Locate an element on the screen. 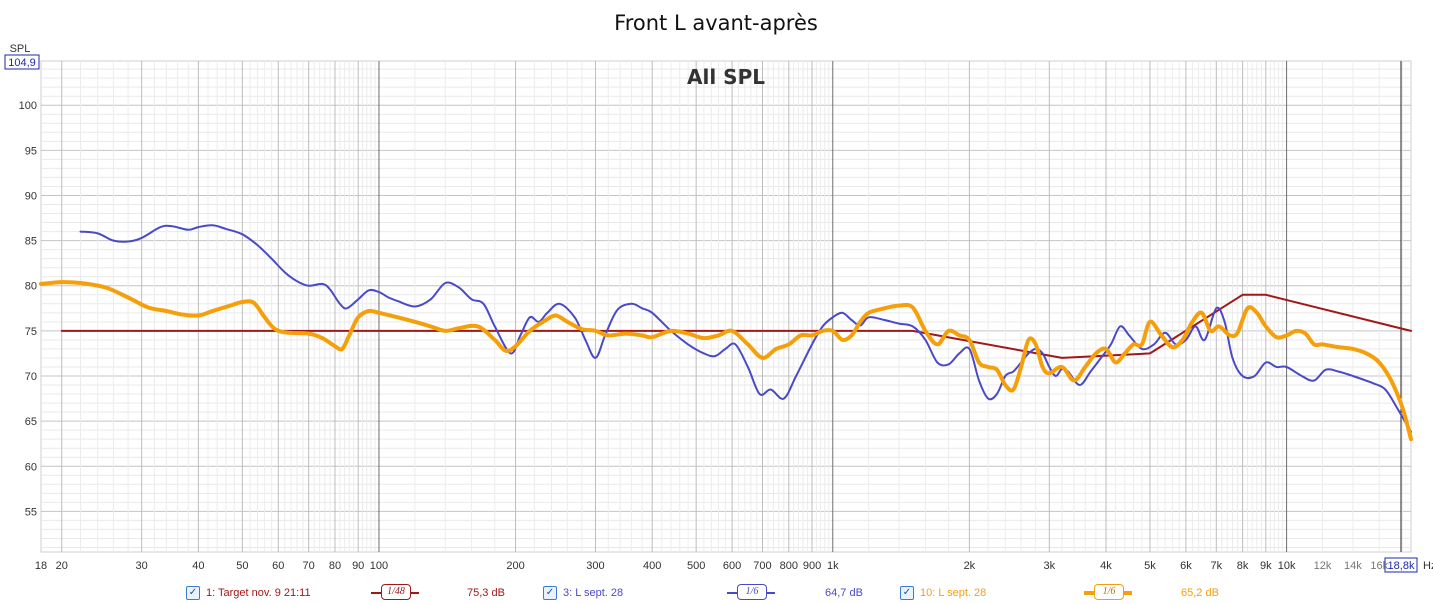 The image size is (1433, 604). y-axis-label: SPL is located at coordinates (20, 49).